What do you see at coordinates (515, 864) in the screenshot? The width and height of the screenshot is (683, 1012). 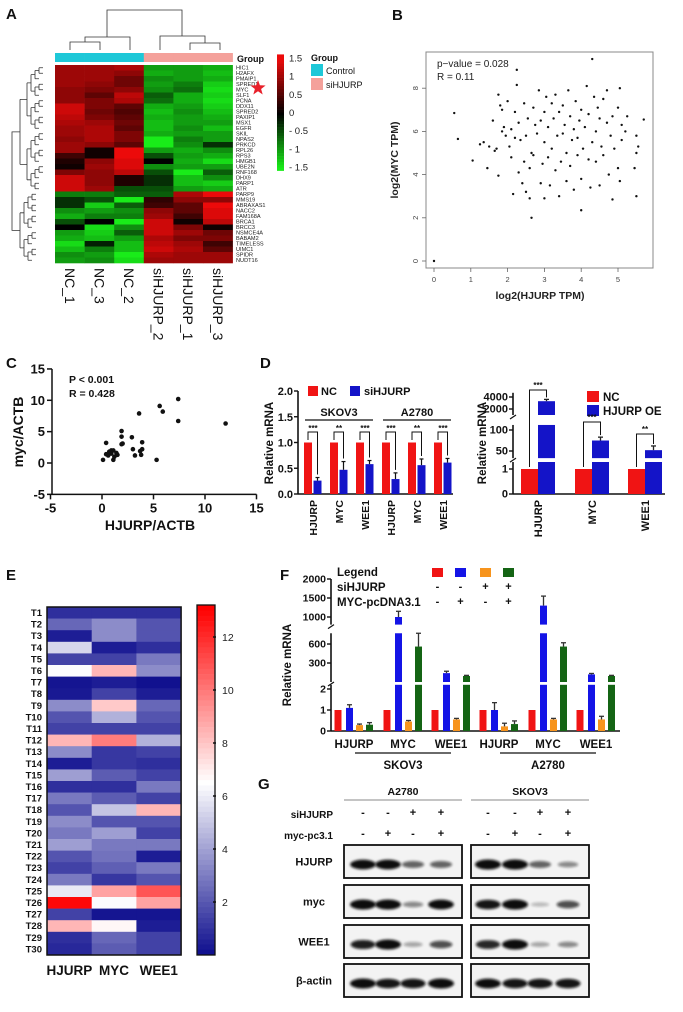 I see `protein-band` at bounding box center [515, 864].